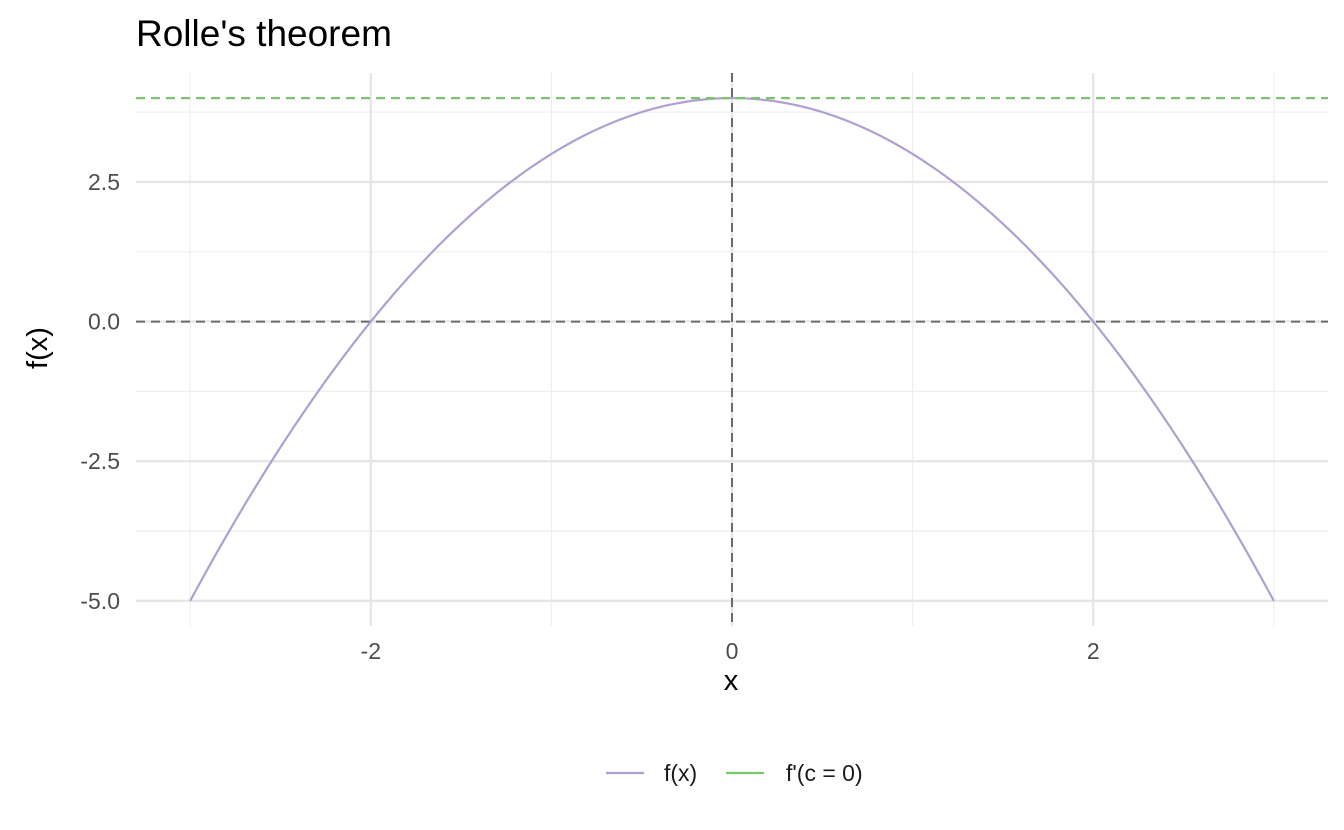  Describe the element at coordinates (104, 182) in the screenshot. I see `y-tick-label: 2.5` at that location.